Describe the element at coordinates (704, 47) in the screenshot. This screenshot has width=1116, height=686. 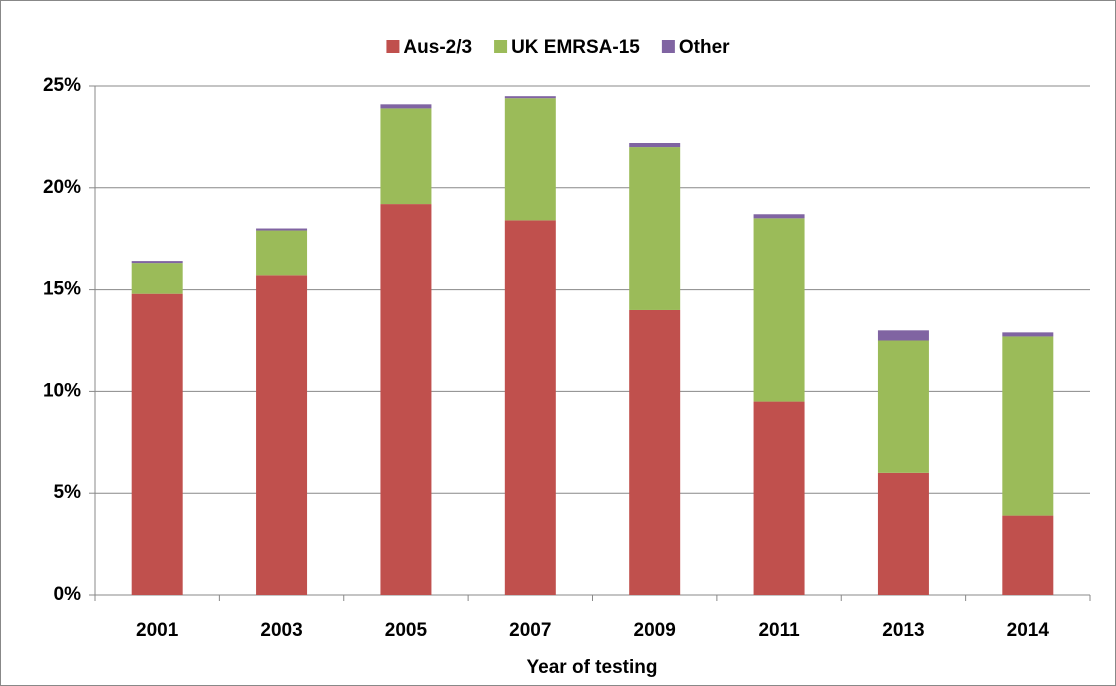
I see `legend-label: Other` at that location.